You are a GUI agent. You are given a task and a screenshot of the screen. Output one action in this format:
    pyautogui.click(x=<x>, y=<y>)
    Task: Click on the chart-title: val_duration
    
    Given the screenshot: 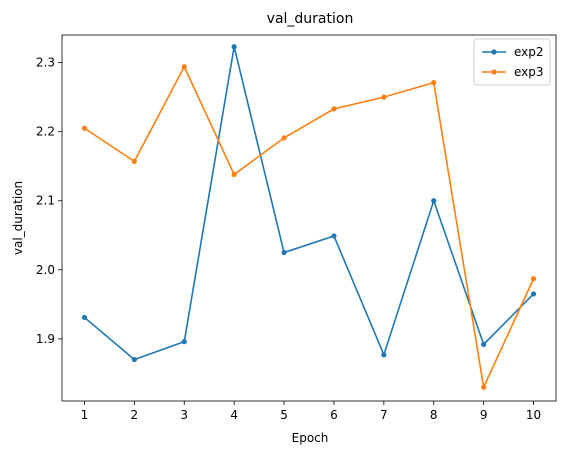 What is the action you would take?
    pyautogui.click(x=310, y=19)
    